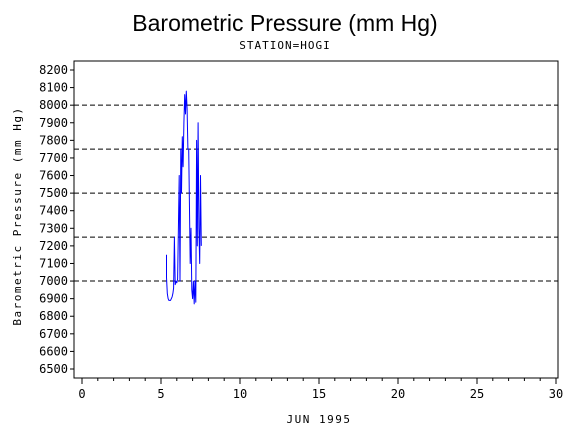 This screenshot has height=430, width=570. Describe the element at coordinates (53, 176) in the screenshot. I see `y-tick-label: 7600` at that location.